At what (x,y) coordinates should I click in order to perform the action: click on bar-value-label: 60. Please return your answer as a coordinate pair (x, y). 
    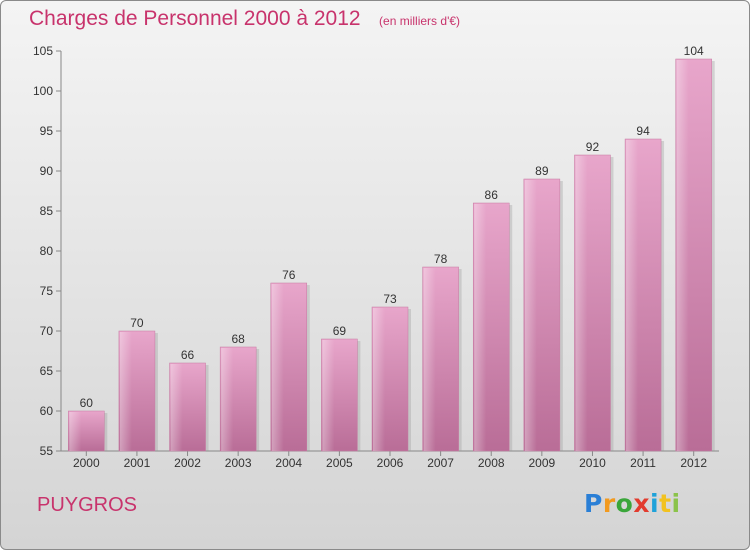
    Looking at the image, I should click on (87, 403).